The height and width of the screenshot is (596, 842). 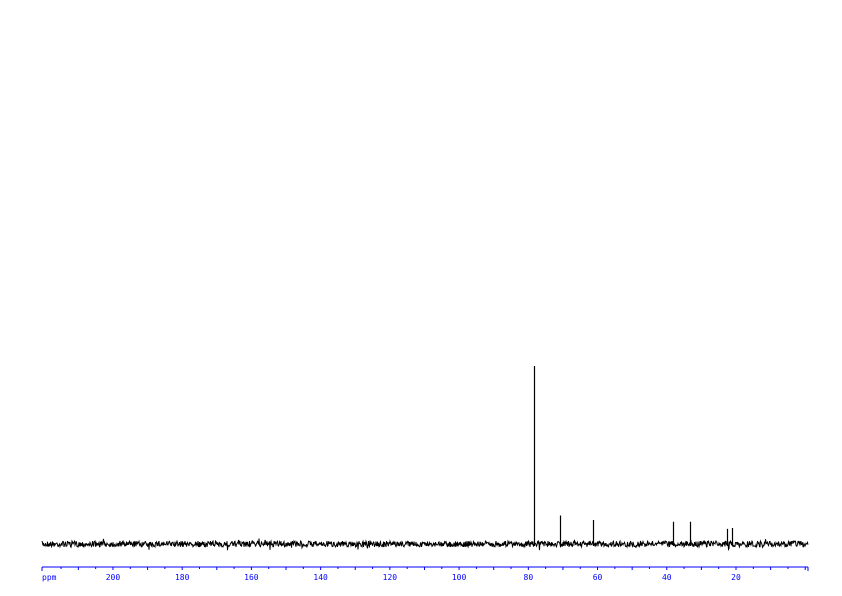 What do you see at coordinates (49, 577) in the screenshot?
I see `x-axis-label: ppm` at bounding box center [49, 577].